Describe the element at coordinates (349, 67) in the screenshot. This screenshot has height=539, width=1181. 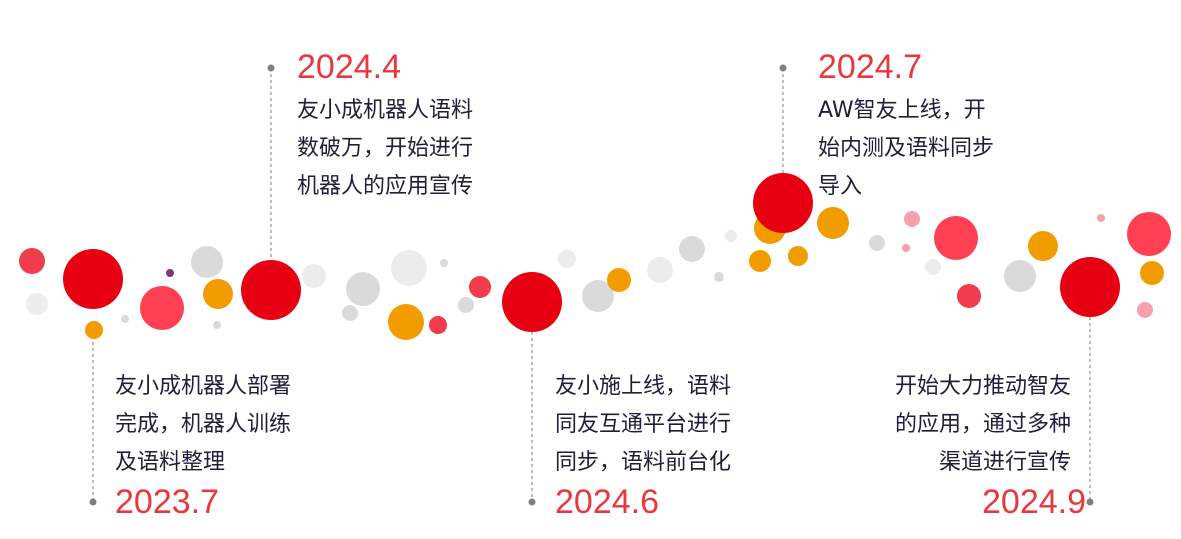
I see `milestone-year-2024-4: 2024.4` at that location.